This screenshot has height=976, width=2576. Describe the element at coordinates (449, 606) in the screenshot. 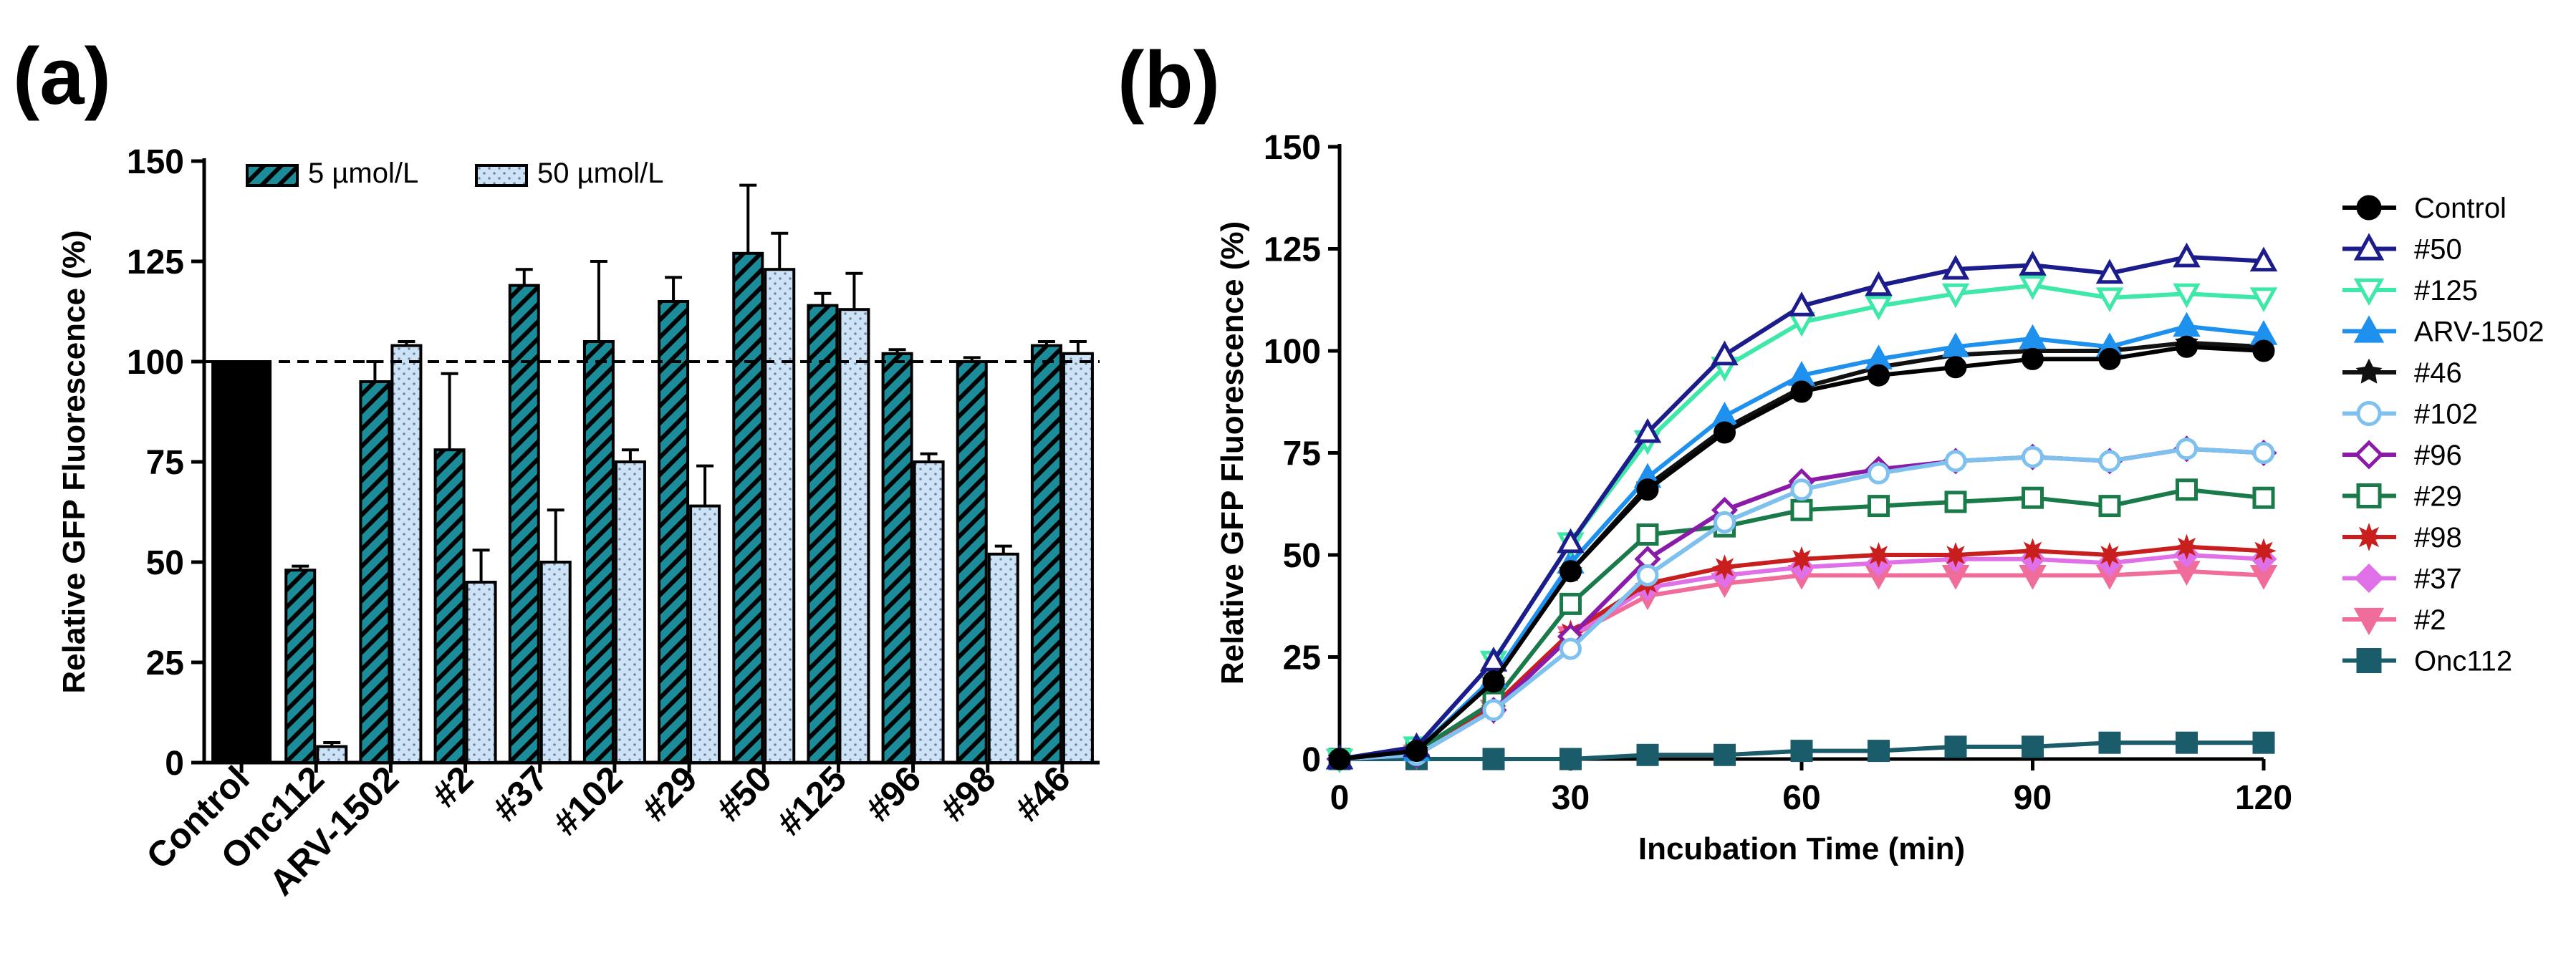

I see `bar-5umol-n2` at that location.